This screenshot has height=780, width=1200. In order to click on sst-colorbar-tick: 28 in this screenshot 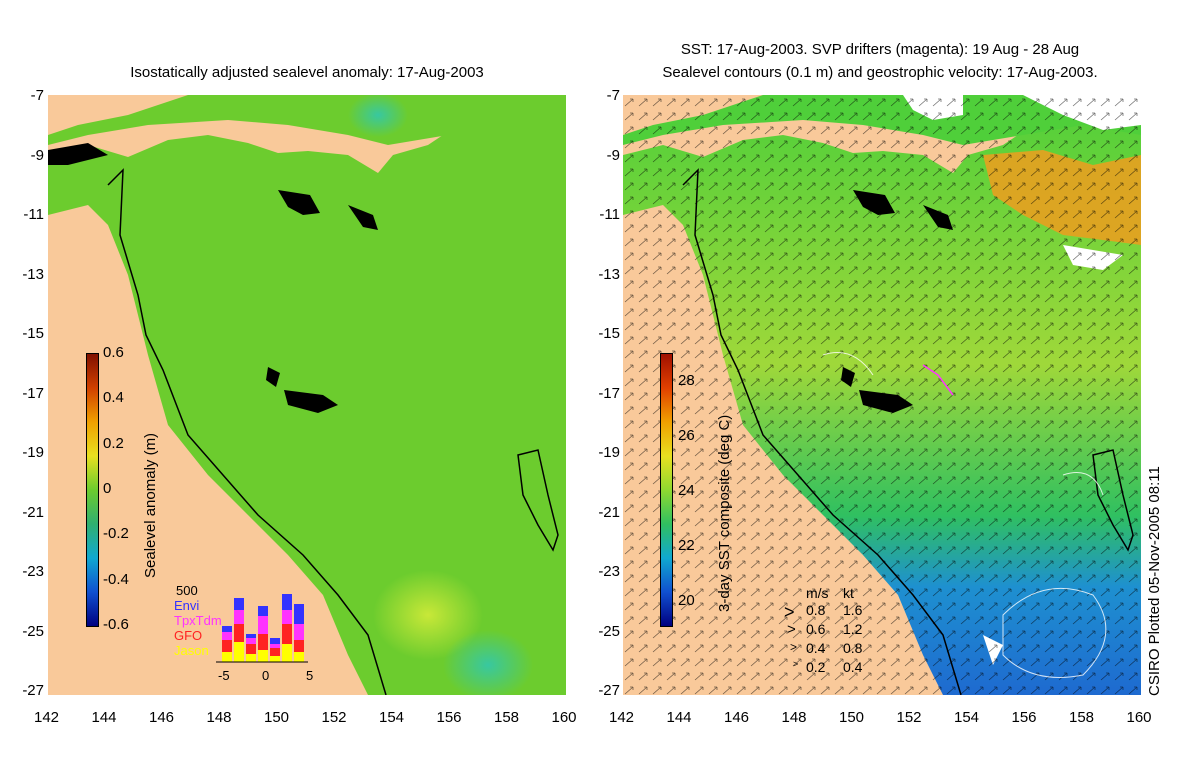, I will do `click(686, 380)`.